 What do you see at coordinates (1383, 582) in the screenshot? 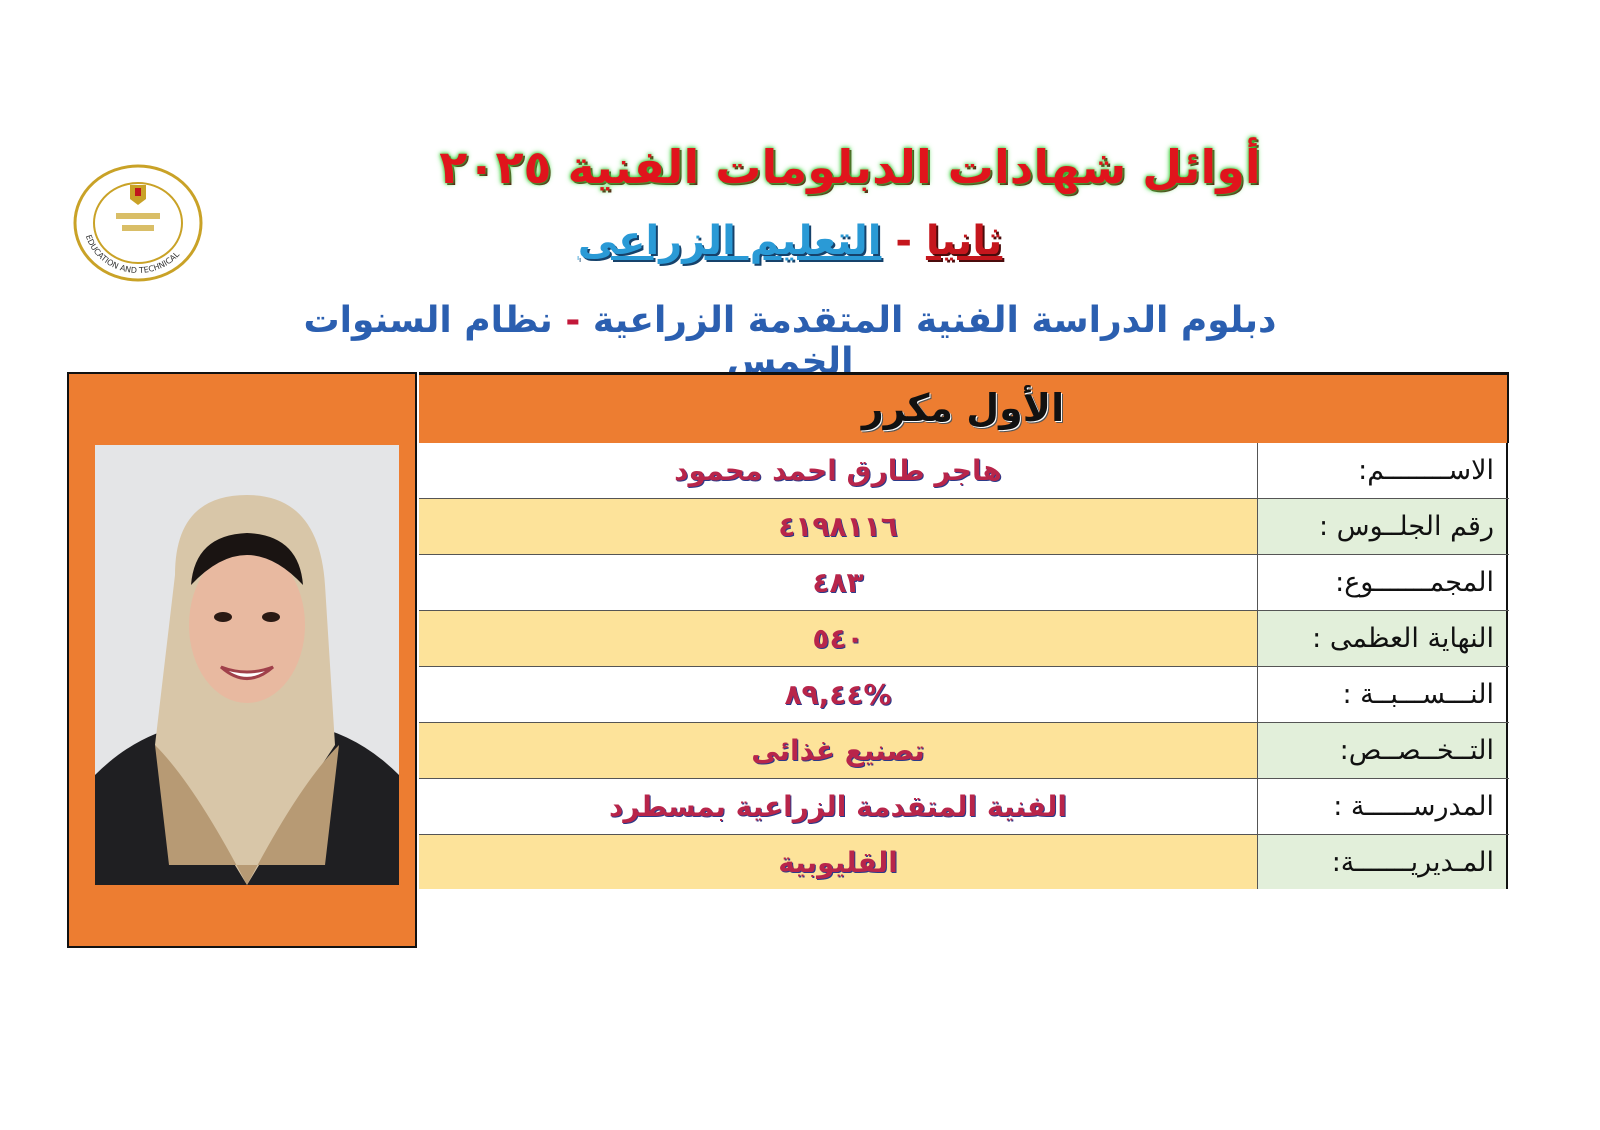
I see `total-label: المجمـــــــوع:` at bounding box center [1383, 582].